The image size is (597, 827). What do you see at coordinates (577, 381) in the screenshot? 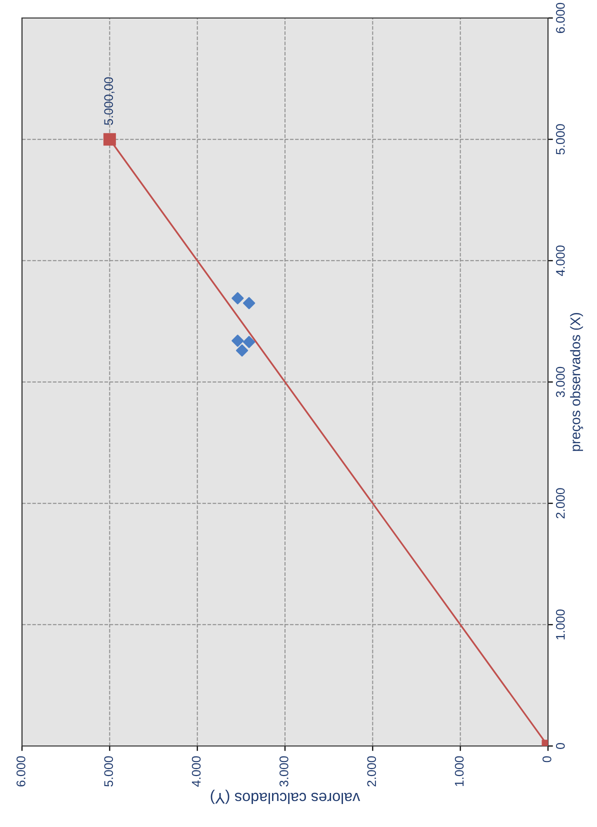
I see `y-axis-title: preços observados (X)` at bounding box center [577, 381].